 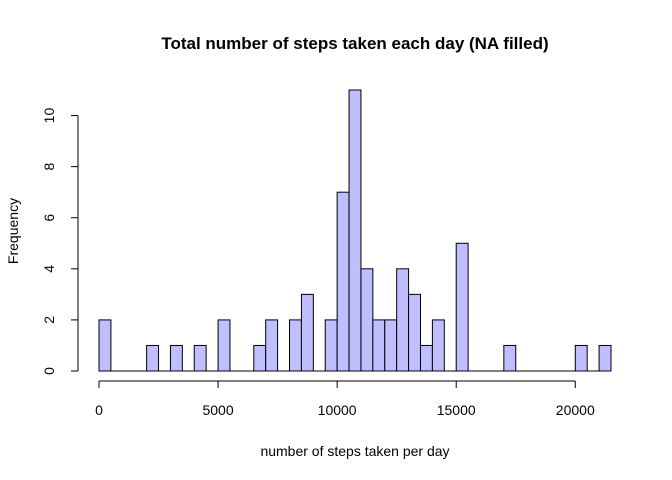 I want to click on x-tick-label: 5000, so click(x=217, y=410).